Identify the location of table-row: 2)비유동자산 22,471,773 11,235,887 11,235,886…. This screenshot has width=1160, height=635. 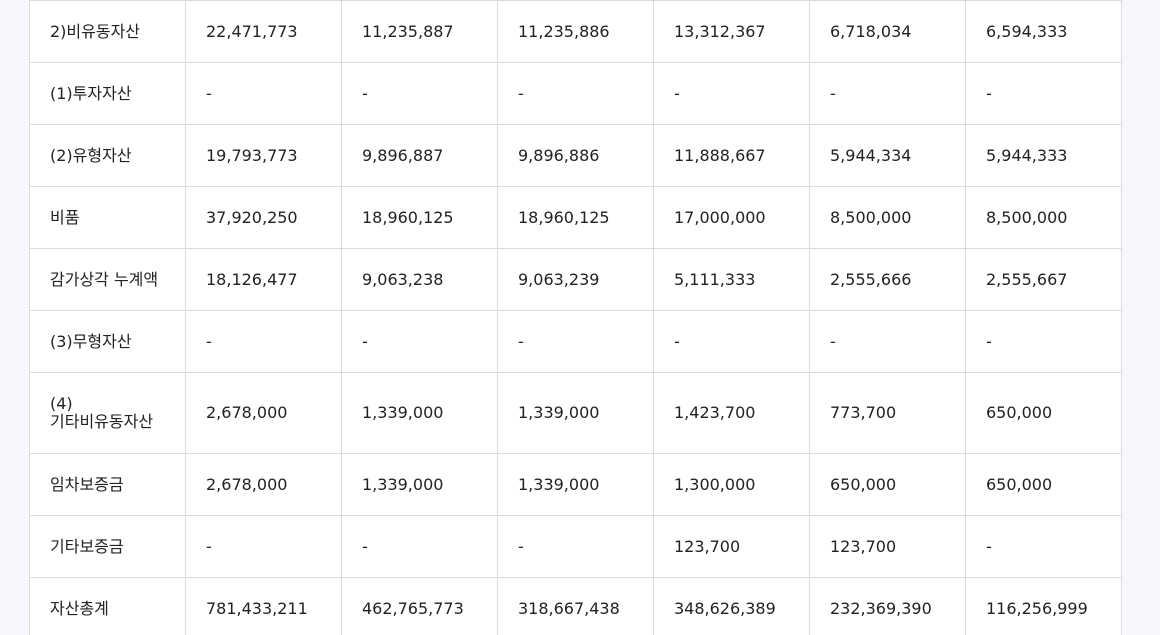
(575, 31).